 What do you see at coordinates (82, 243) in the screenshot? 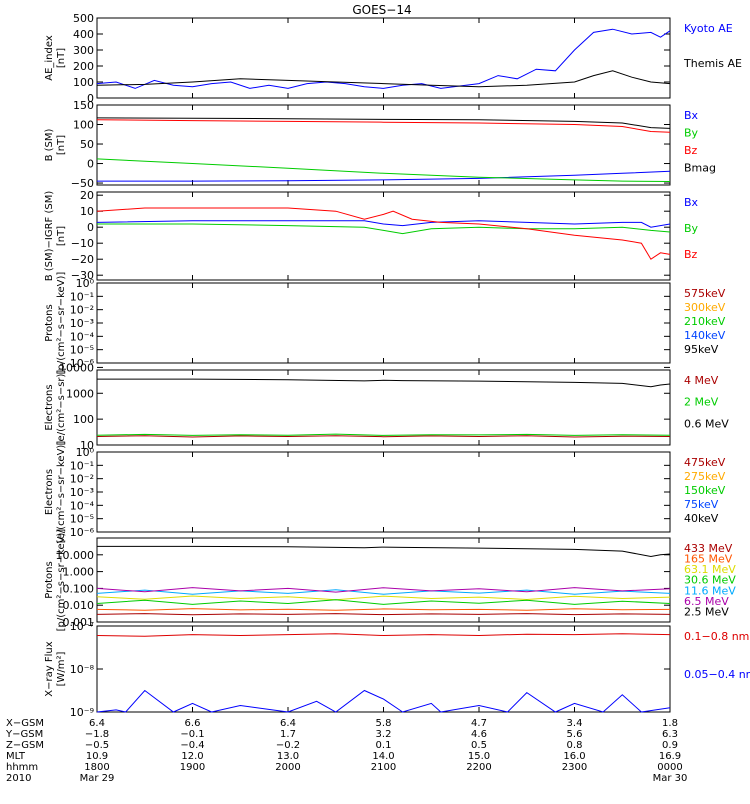
I see `y-tick-label: −10` at bounding box center [82, 243].